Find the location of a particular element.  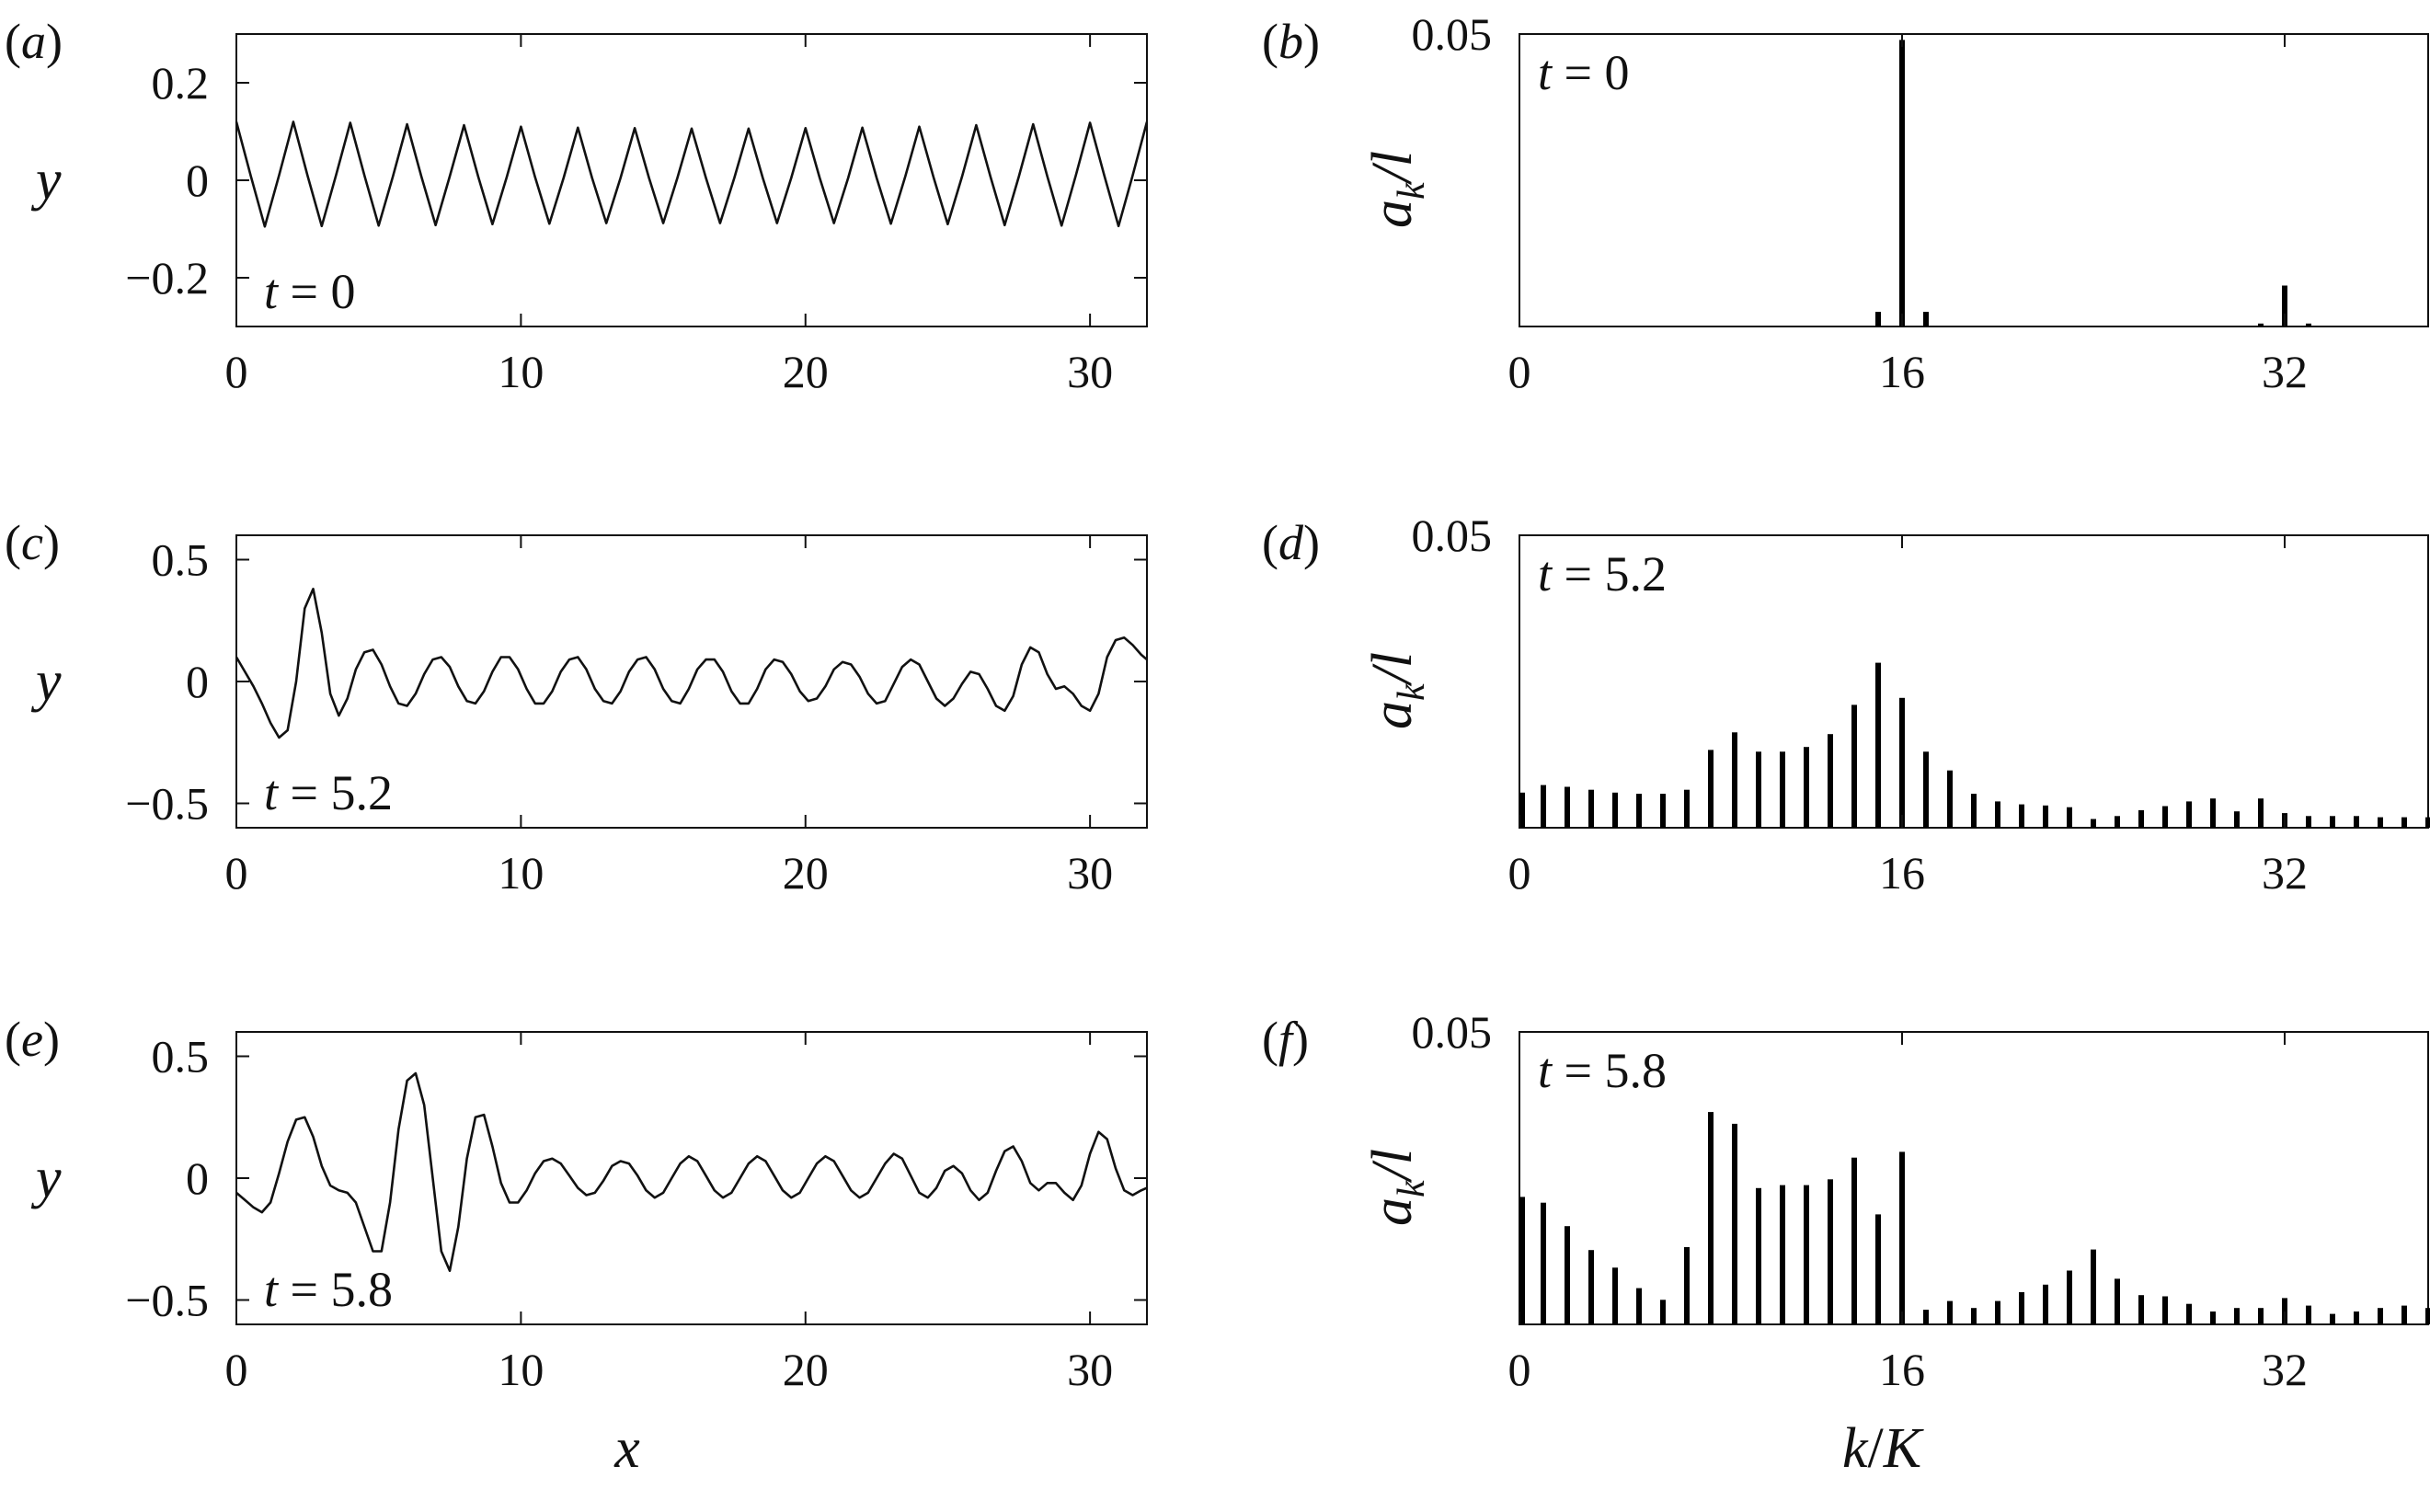

panel-label: (f) is located at coordinates (1285, 1039).